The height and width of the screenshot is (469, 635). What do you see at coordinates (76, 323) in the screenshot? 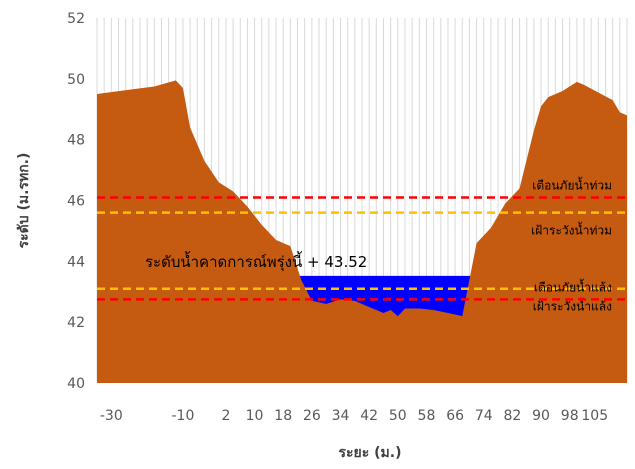
I see `y-tick-label: 42` at bounding box center [76, 323].